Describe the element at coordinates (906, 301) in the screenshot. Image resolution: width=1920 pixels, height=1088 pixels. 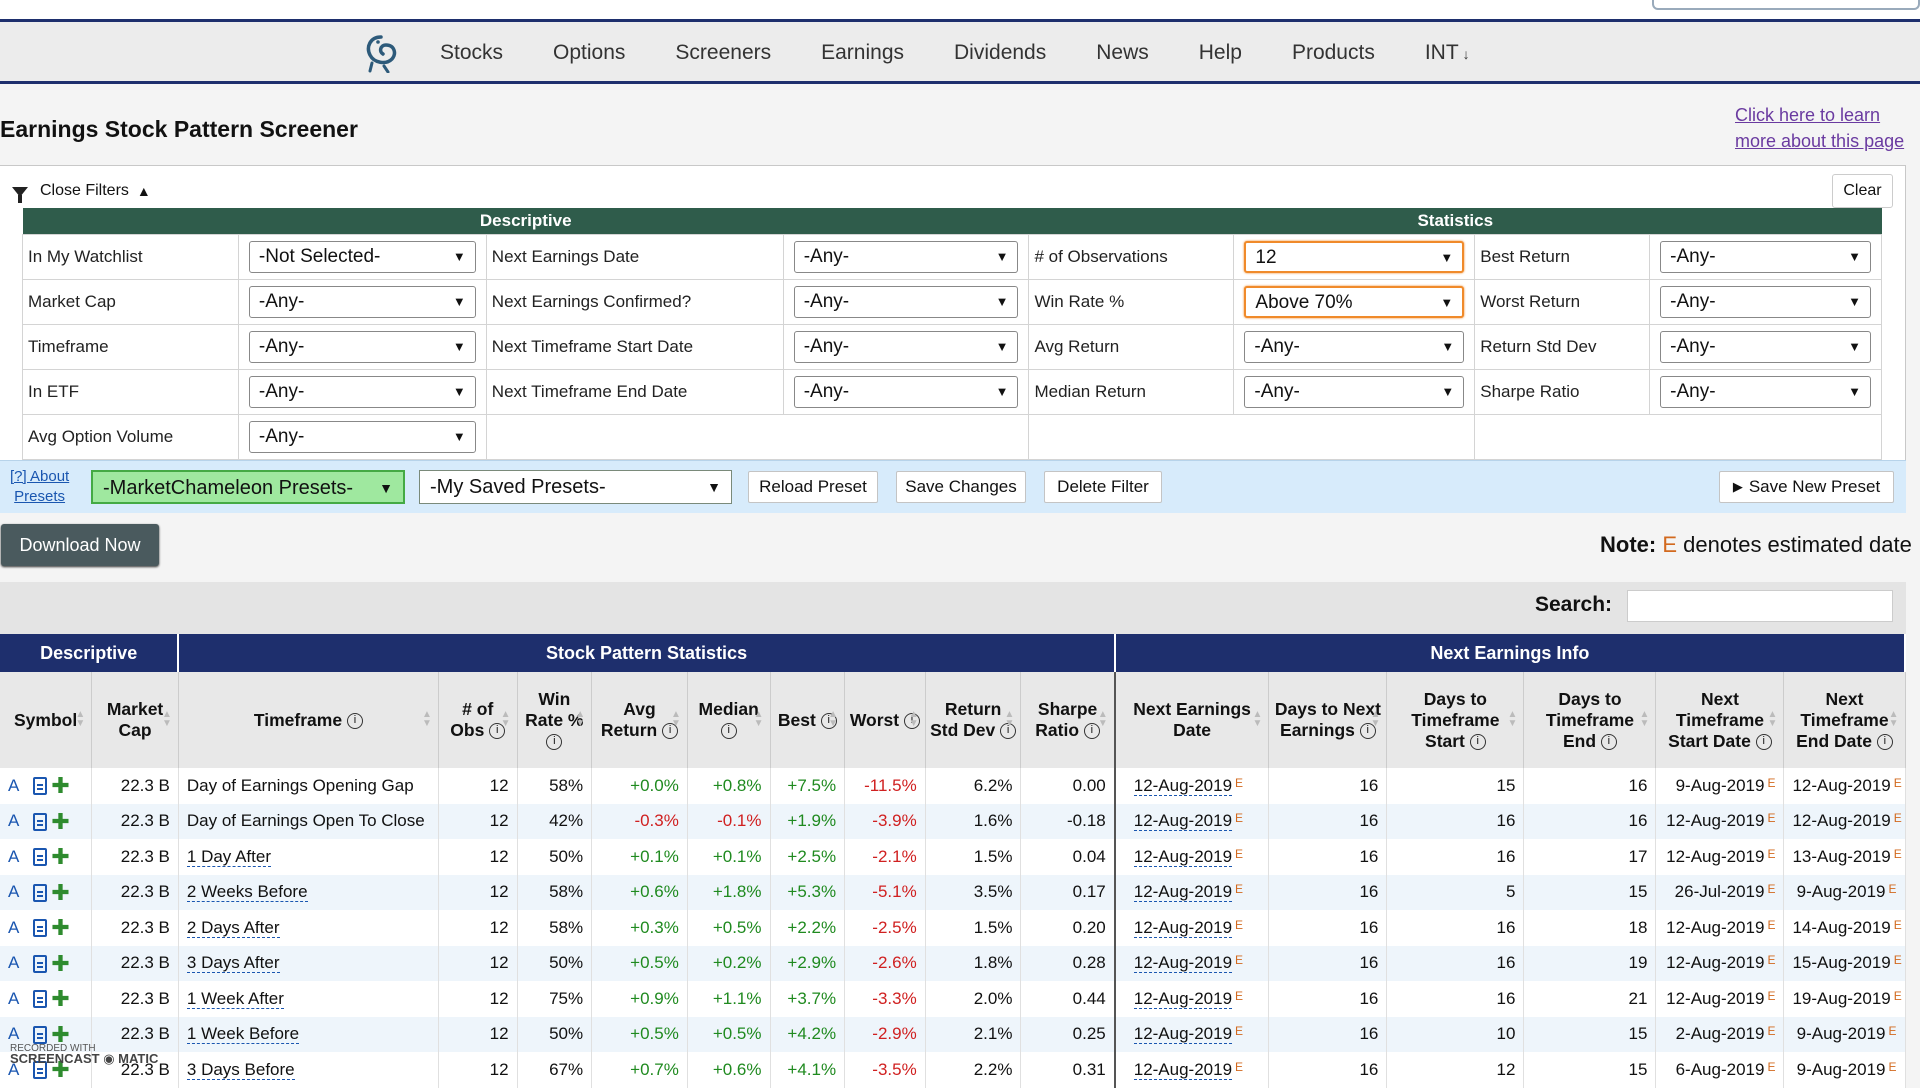
I see `filter-select-next-earnings-confirmed: -Any- ▼` at that location.